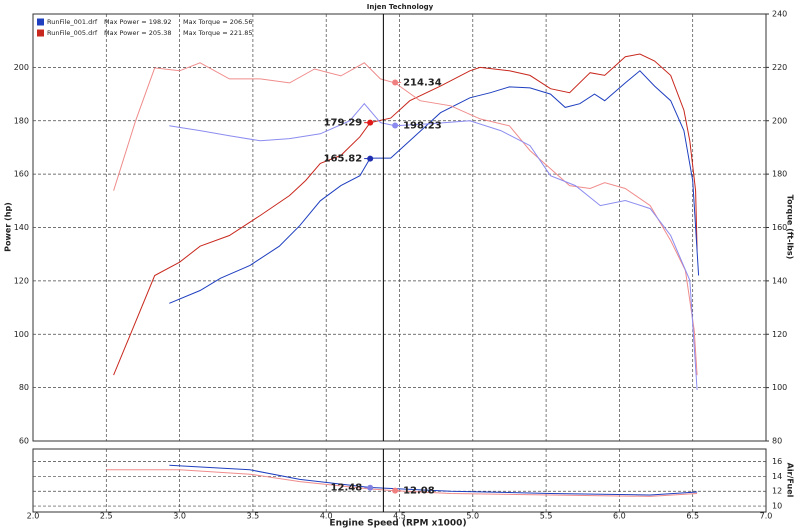 This screenshot has width=800, height=530. Describe the element at coordinates (343, 159) in the screenshot. I see `readout-label: 165.82` at that location.